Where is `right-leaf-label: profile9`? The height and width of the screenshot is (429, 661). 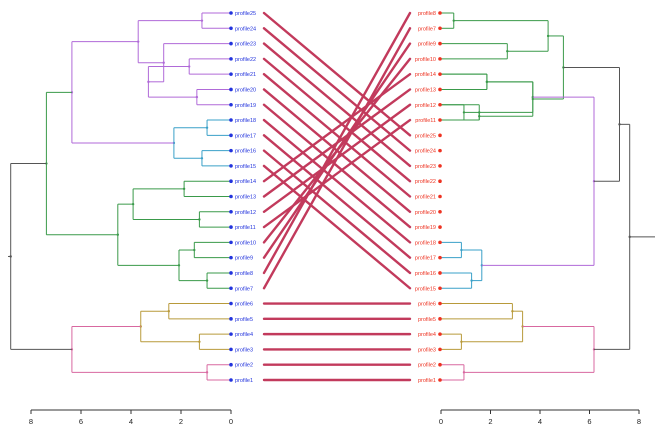
right-leaf-label: profile9 is located at coordinates (427, 45).